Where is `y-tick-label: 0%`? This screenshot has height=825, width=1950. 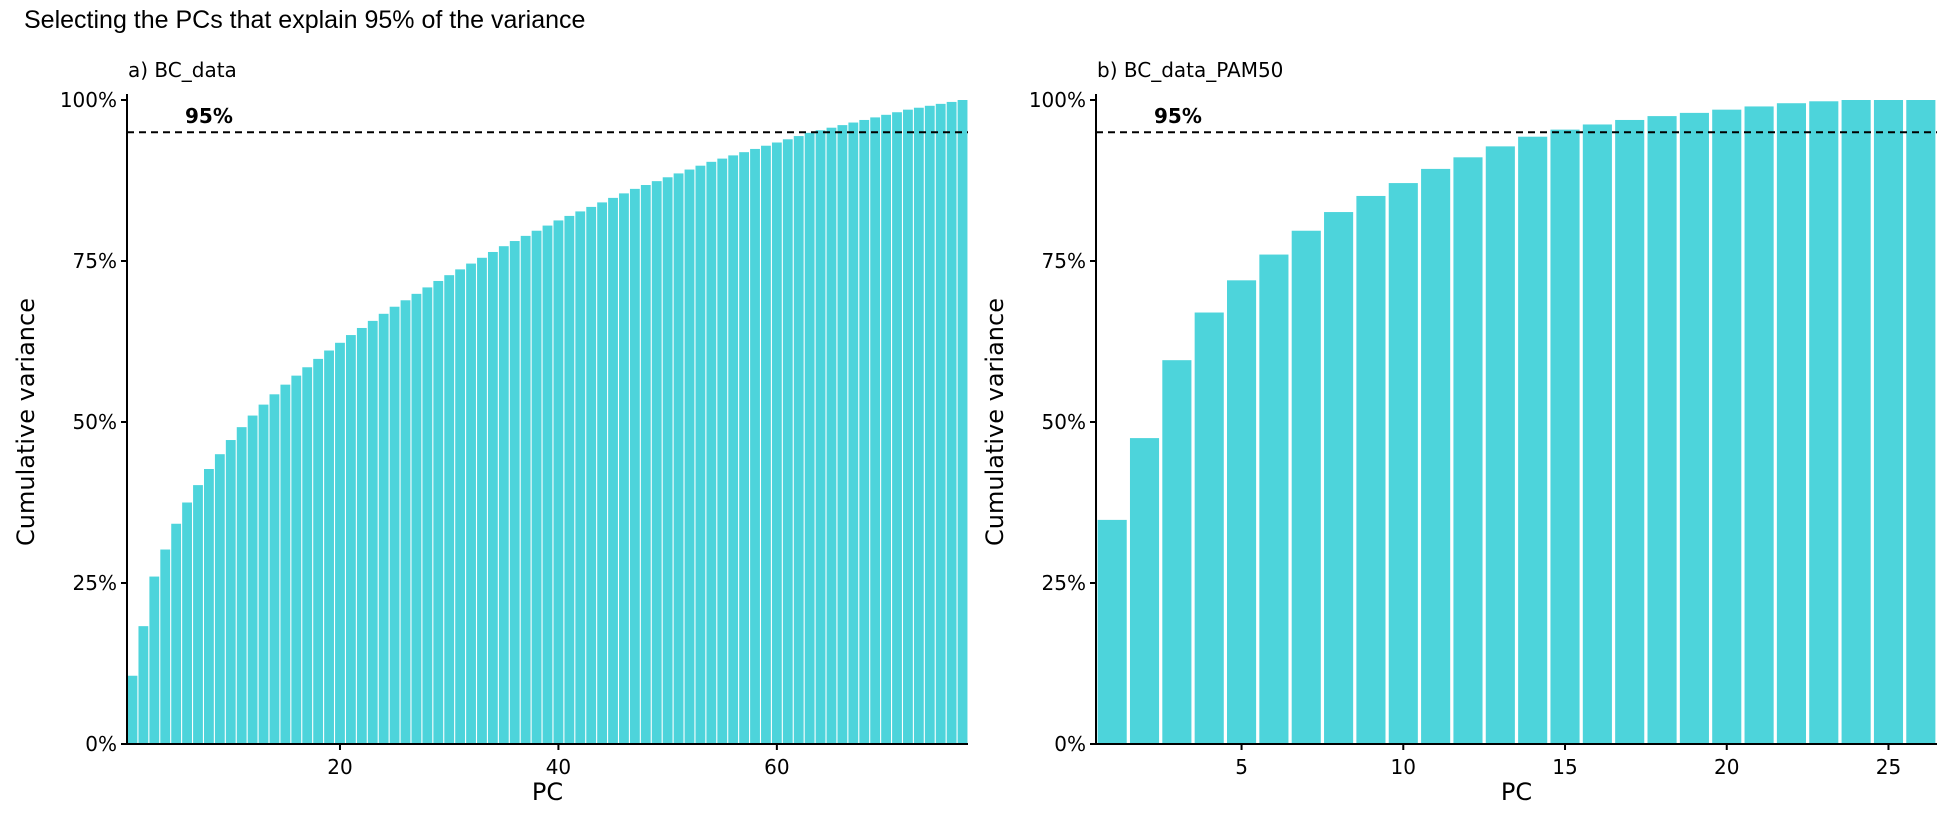
y-tick-label: 0% is located at coordinates (1070, 744).